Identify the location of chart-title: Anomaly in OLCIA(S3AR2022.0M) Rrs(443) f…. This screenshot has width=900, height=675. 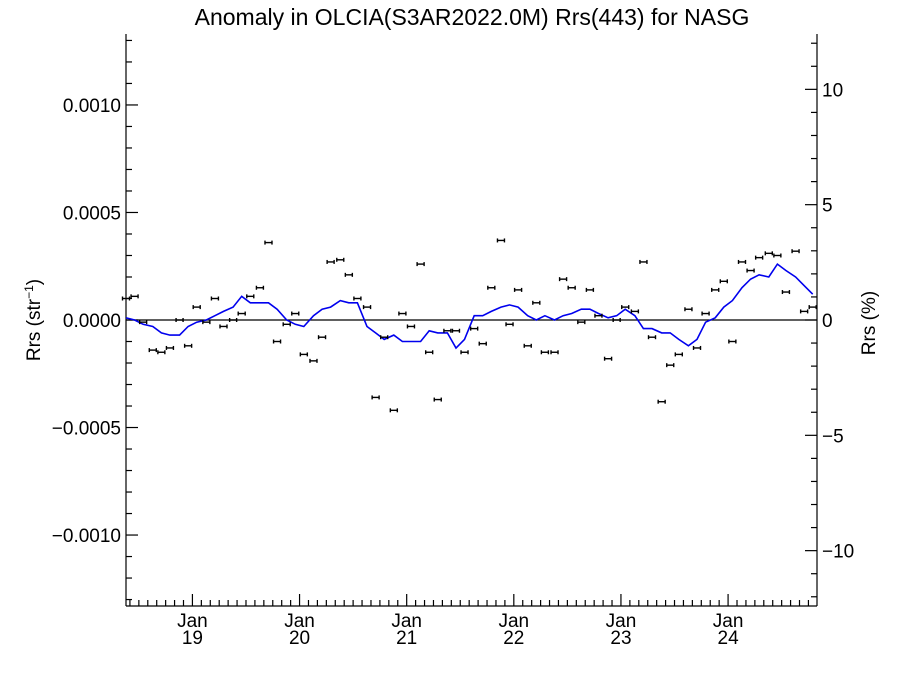
(472, 17).